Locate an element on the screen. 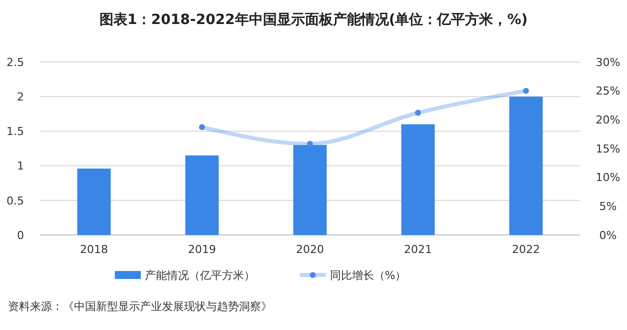  y-tick-label: 2 is located at coordinates (20, 97).